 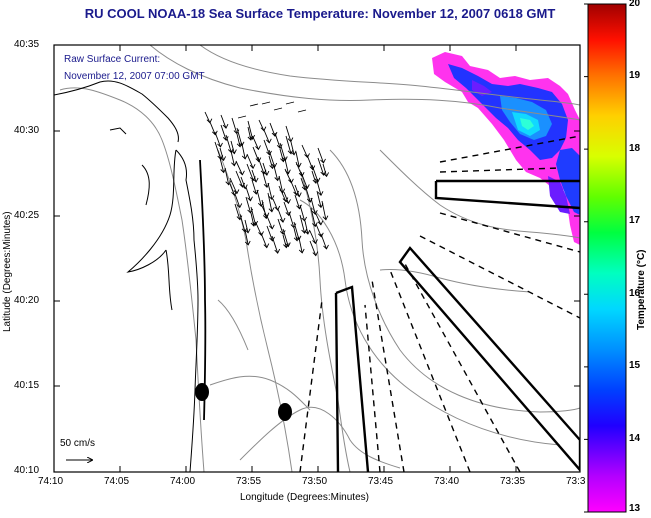 I want to click on x-tick-label: 73:55, so click(x=249, y=481).